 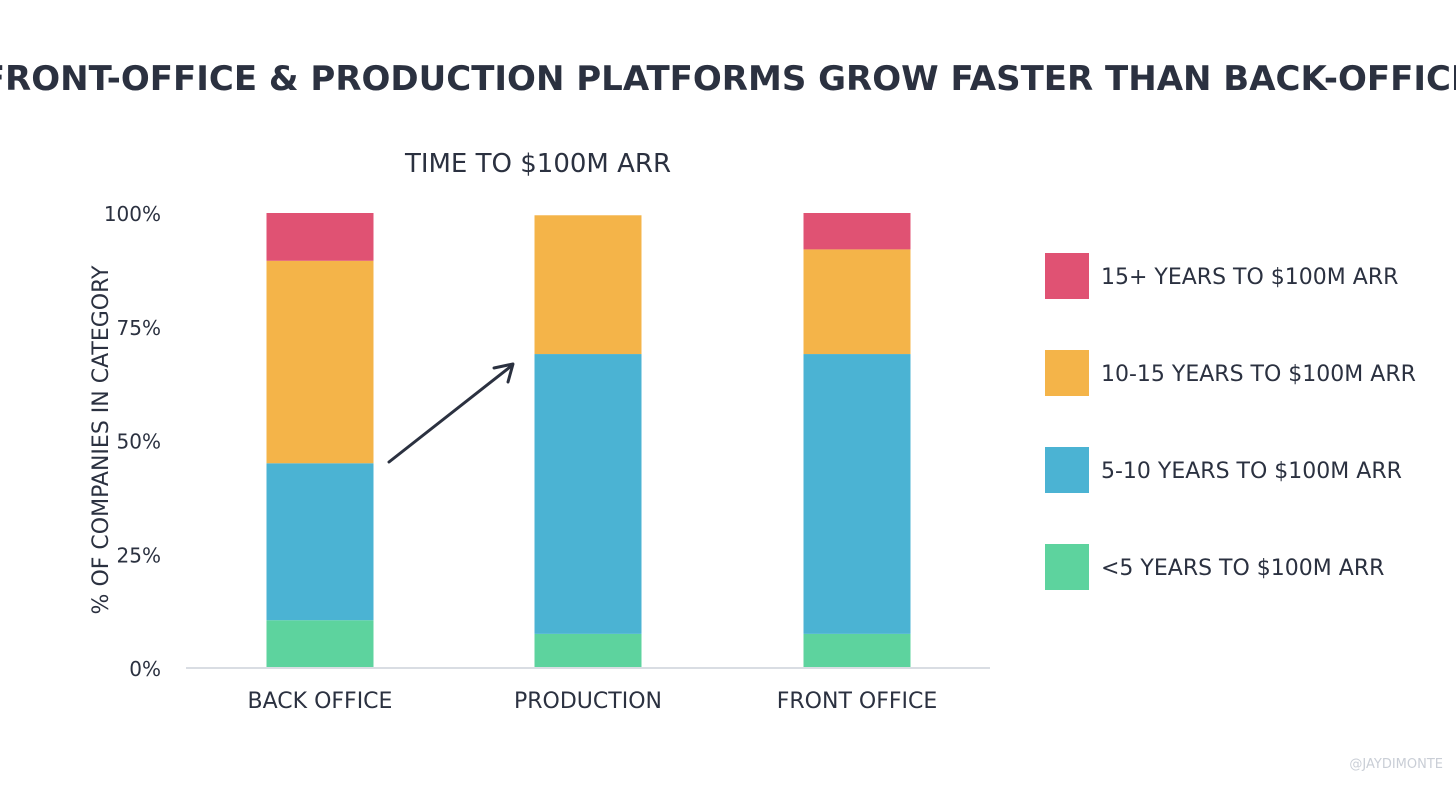 What do you see at coordinates (451, 413) in the screenshot?
I see `annotation-arrow` at bounding box center [451, 413].